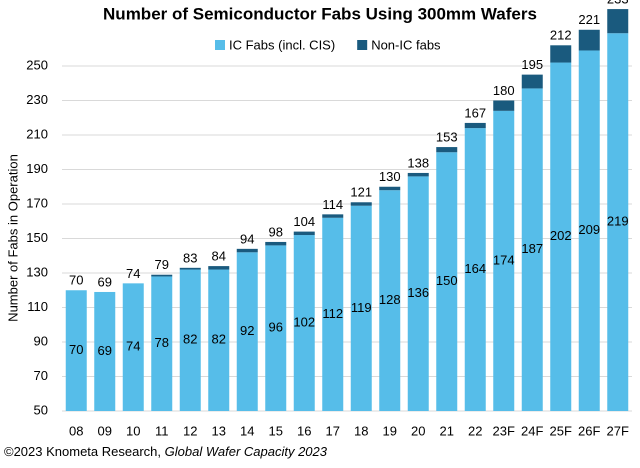 This screenshot has height=468, width=640. Describe the element at coordinates (447, 137) in the screenshot. I see `total-label: 153` at that location.